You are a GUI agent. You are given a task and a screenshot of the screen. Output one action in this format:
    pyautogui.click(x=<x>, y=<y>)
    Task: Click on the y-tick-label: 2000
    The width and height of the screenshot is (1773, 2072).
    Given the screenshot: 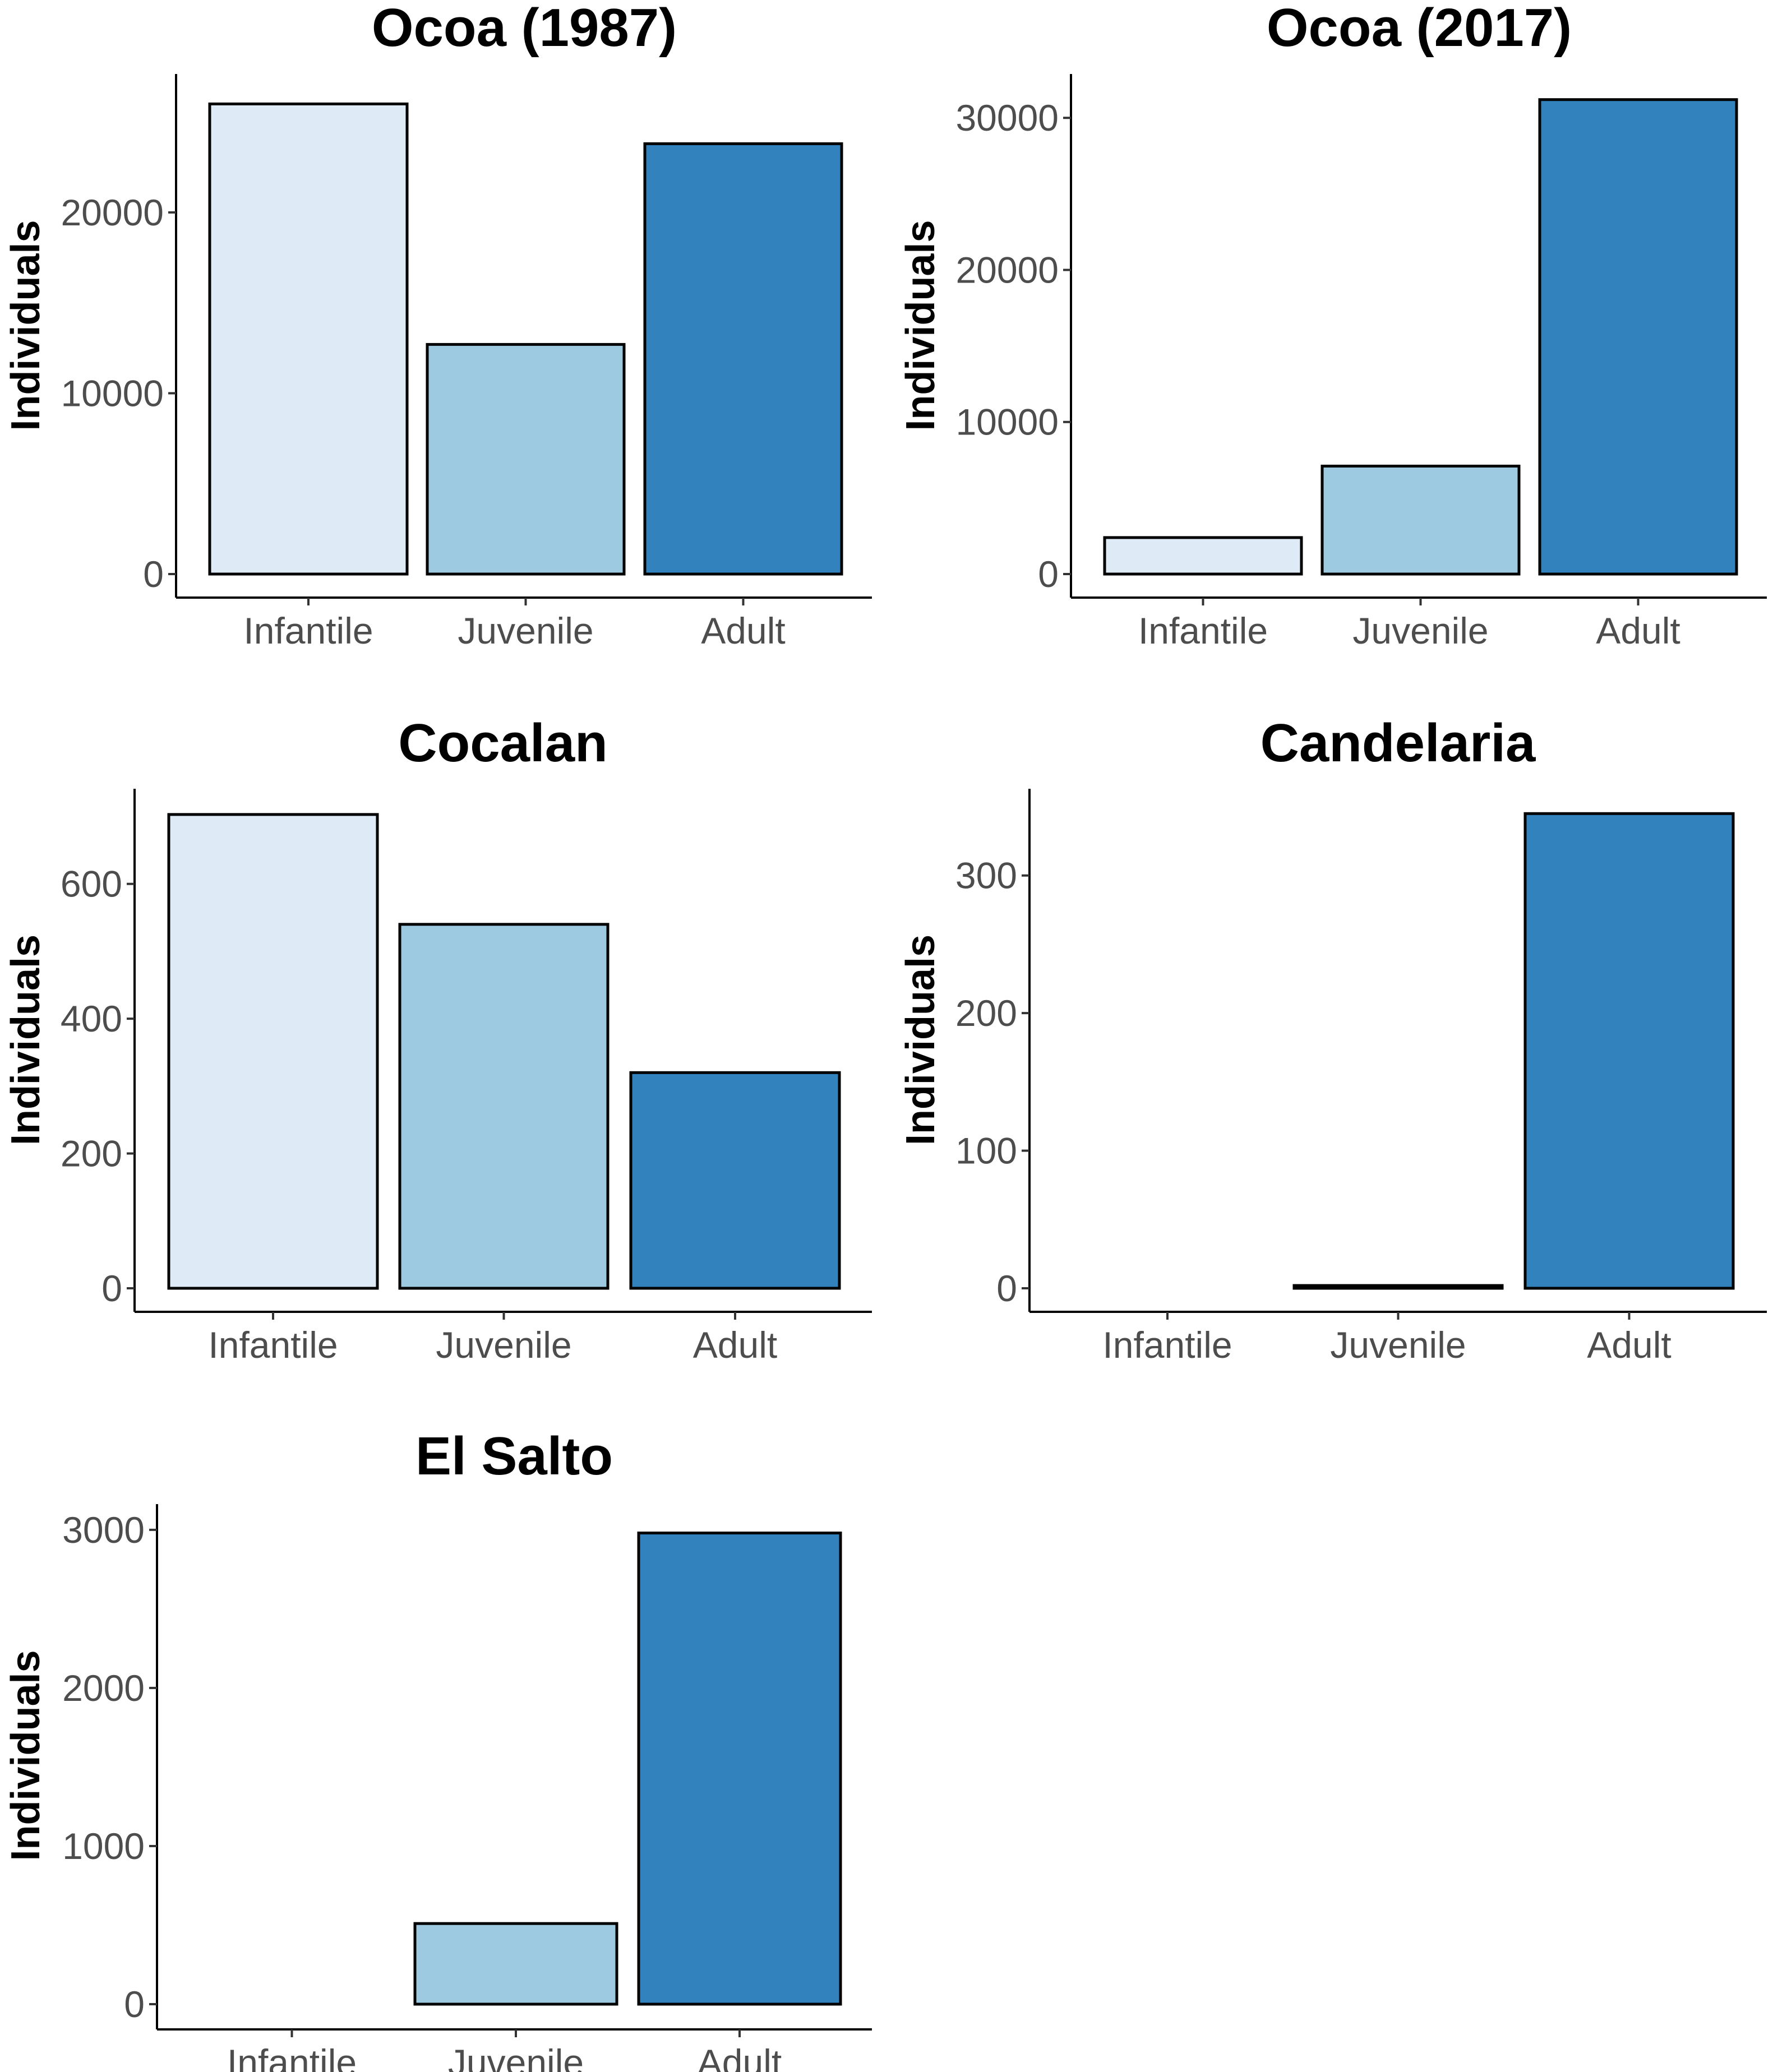 What is the action you would take?
    pyautogui.click(x=103, y=1688)
    